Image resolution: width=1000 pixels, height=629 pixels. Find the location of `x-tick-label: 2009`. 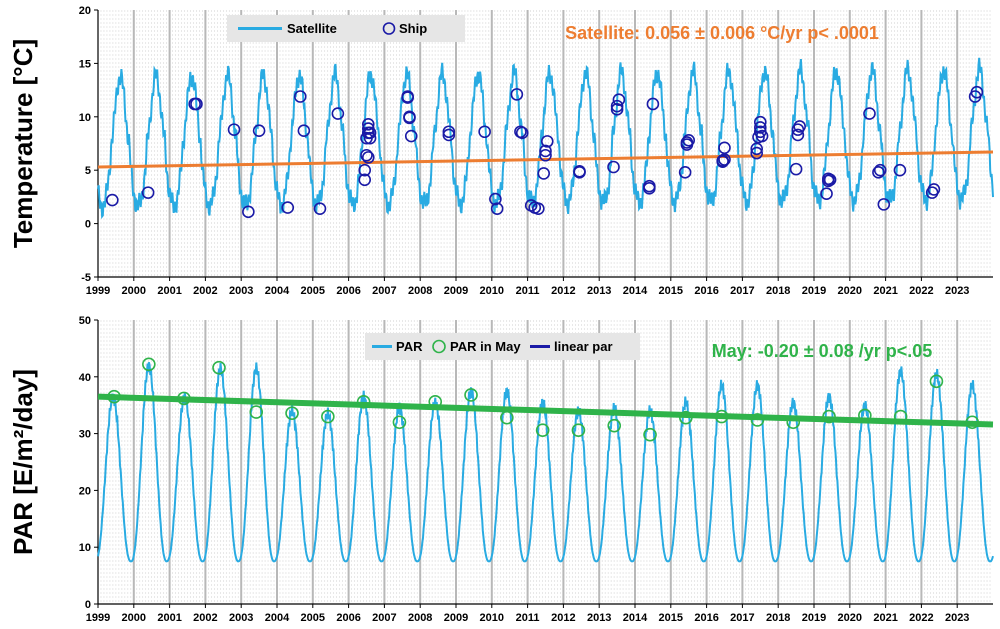

x-tick-label: 2009 is located at coordinates (456, 618).